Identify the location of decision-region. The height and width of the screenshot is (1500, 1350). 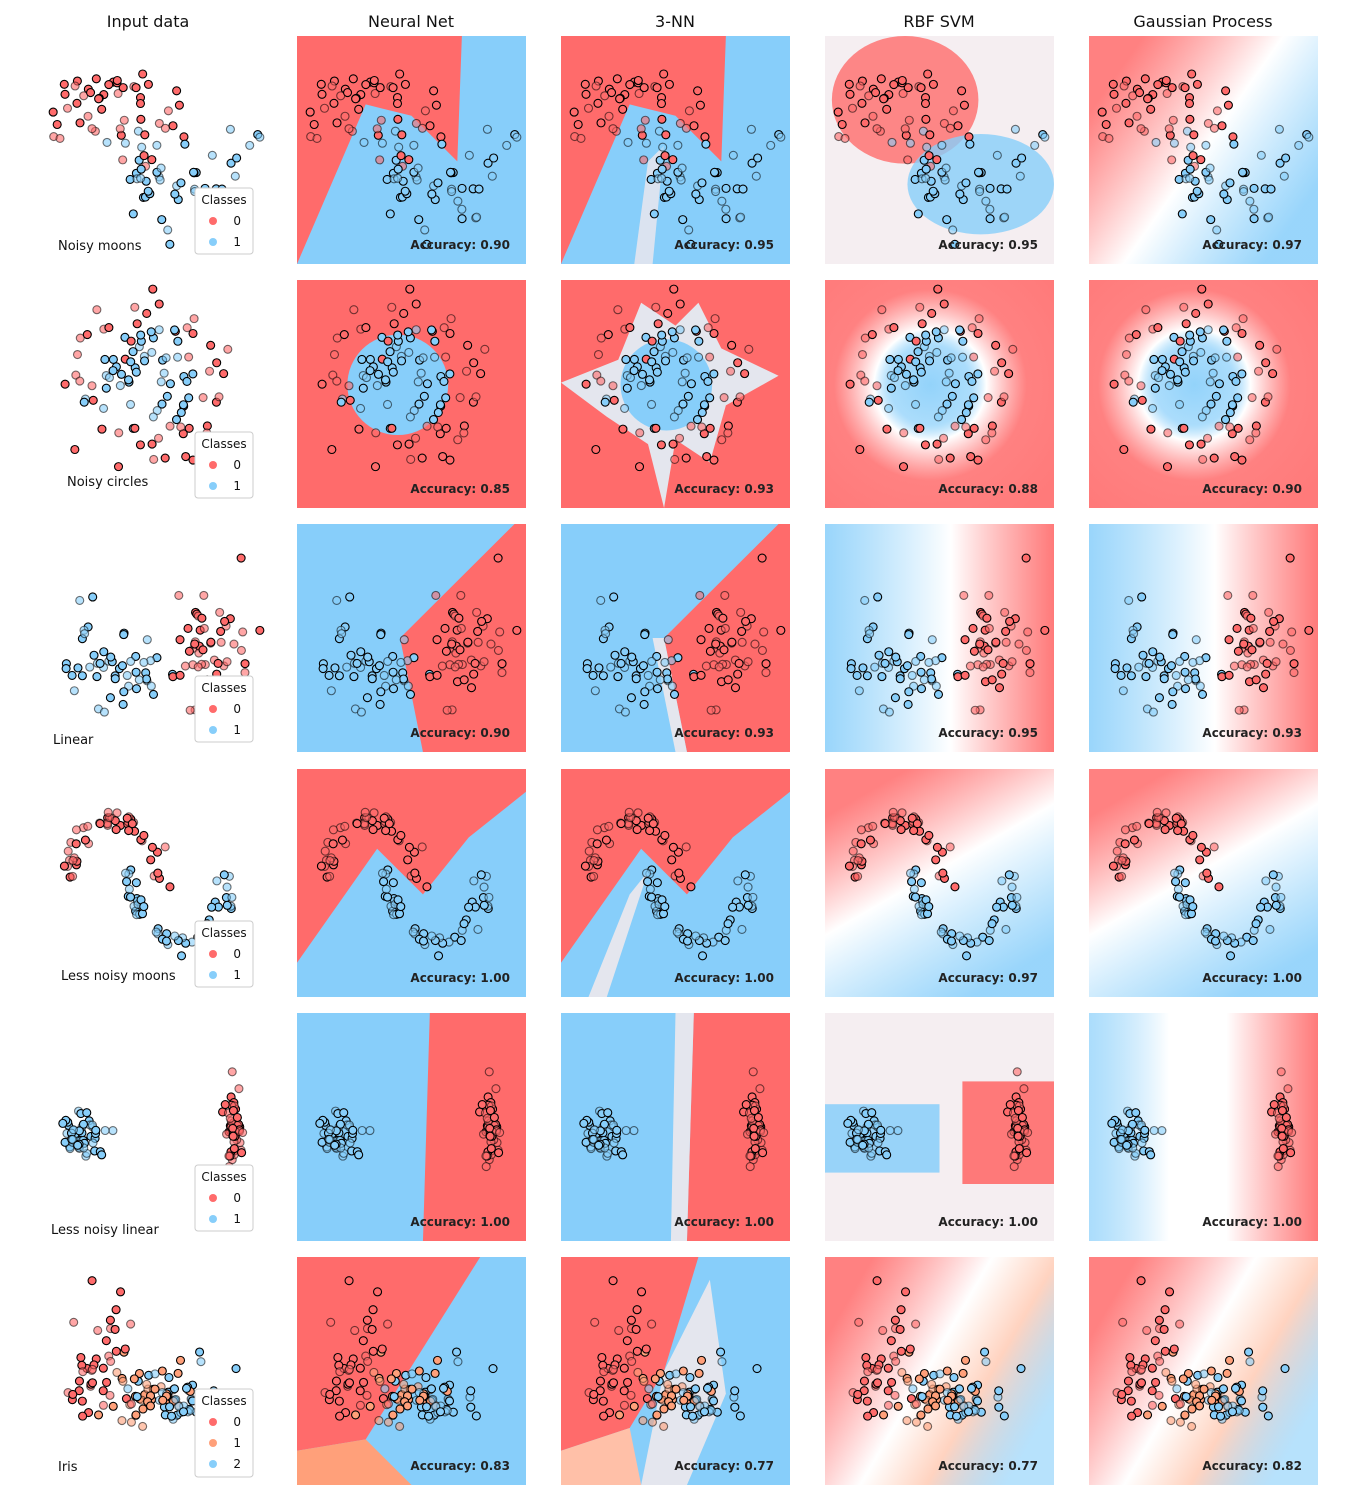
(354, 1462).